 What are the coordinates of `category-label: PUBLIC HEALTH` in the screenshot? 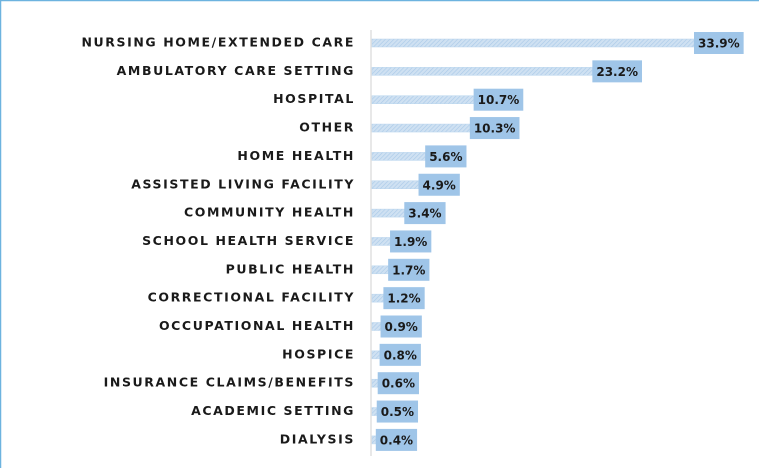 It's located at (290, 268).